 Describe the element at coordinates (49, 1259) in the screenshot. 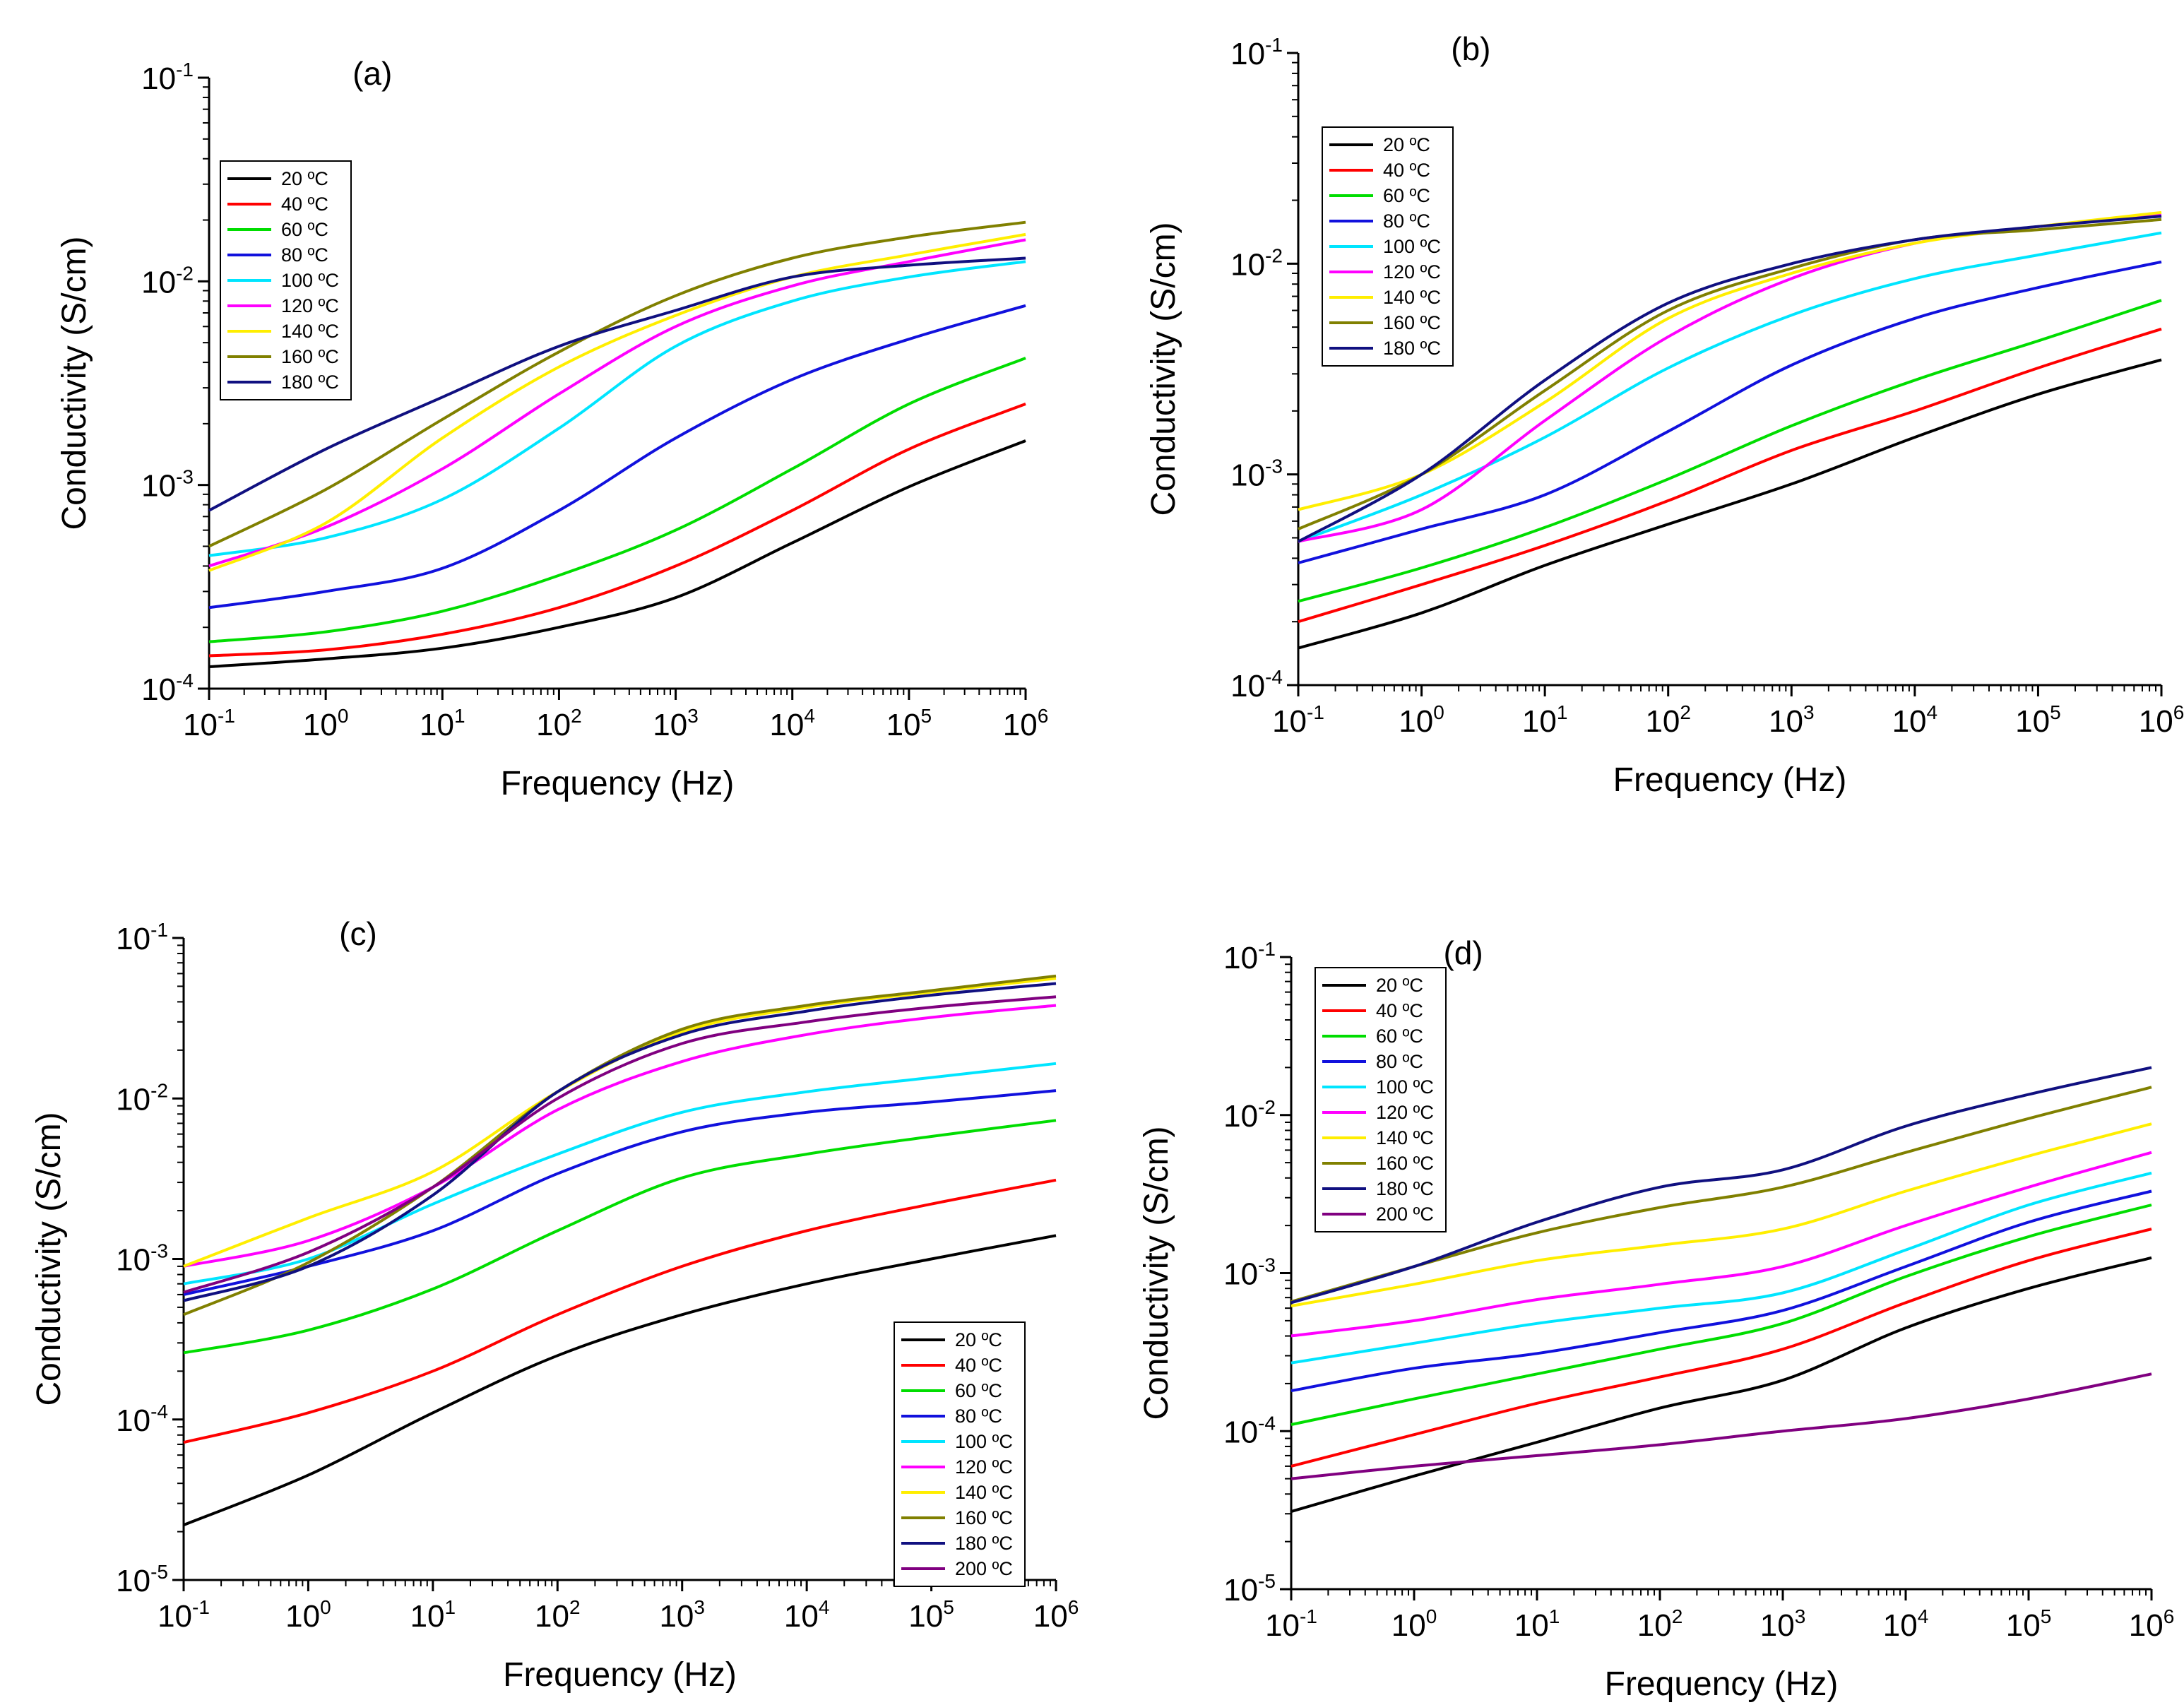

I see `y-axis-title: Conductivity (S/cm)` at that location.